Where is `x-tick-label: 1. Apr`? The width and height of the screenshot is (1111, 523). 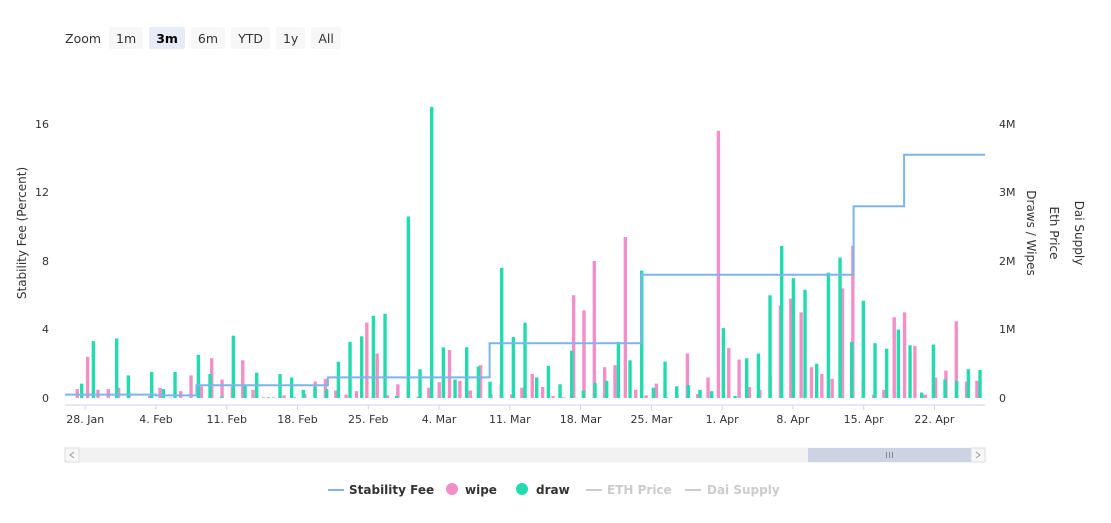 x-tick-label: 1. Apr is located at coordinates (722, 419).